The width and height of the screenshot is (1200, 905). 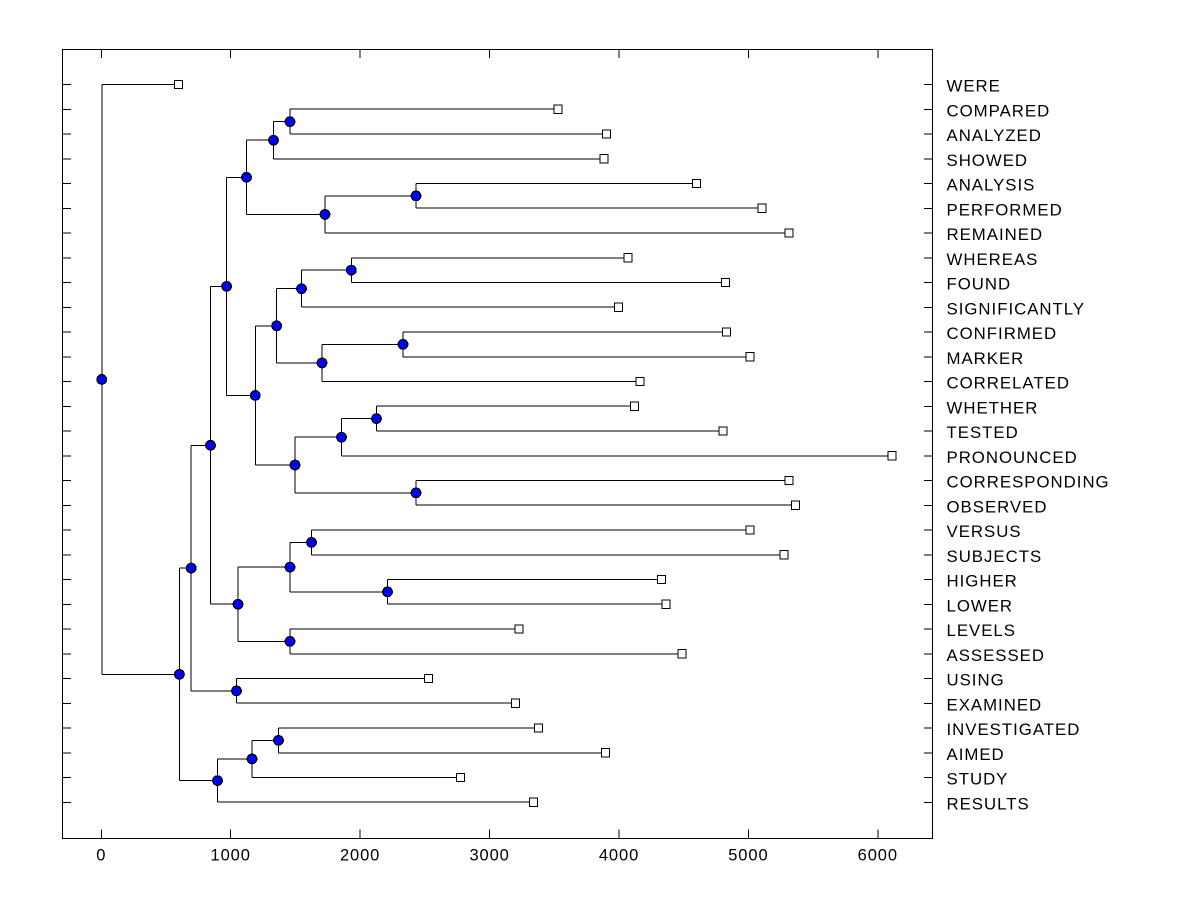 What do you see at coordinates (979, 284) in the screenshot?
I see `svg-text: FOUND` at bounding box center [979, 284].